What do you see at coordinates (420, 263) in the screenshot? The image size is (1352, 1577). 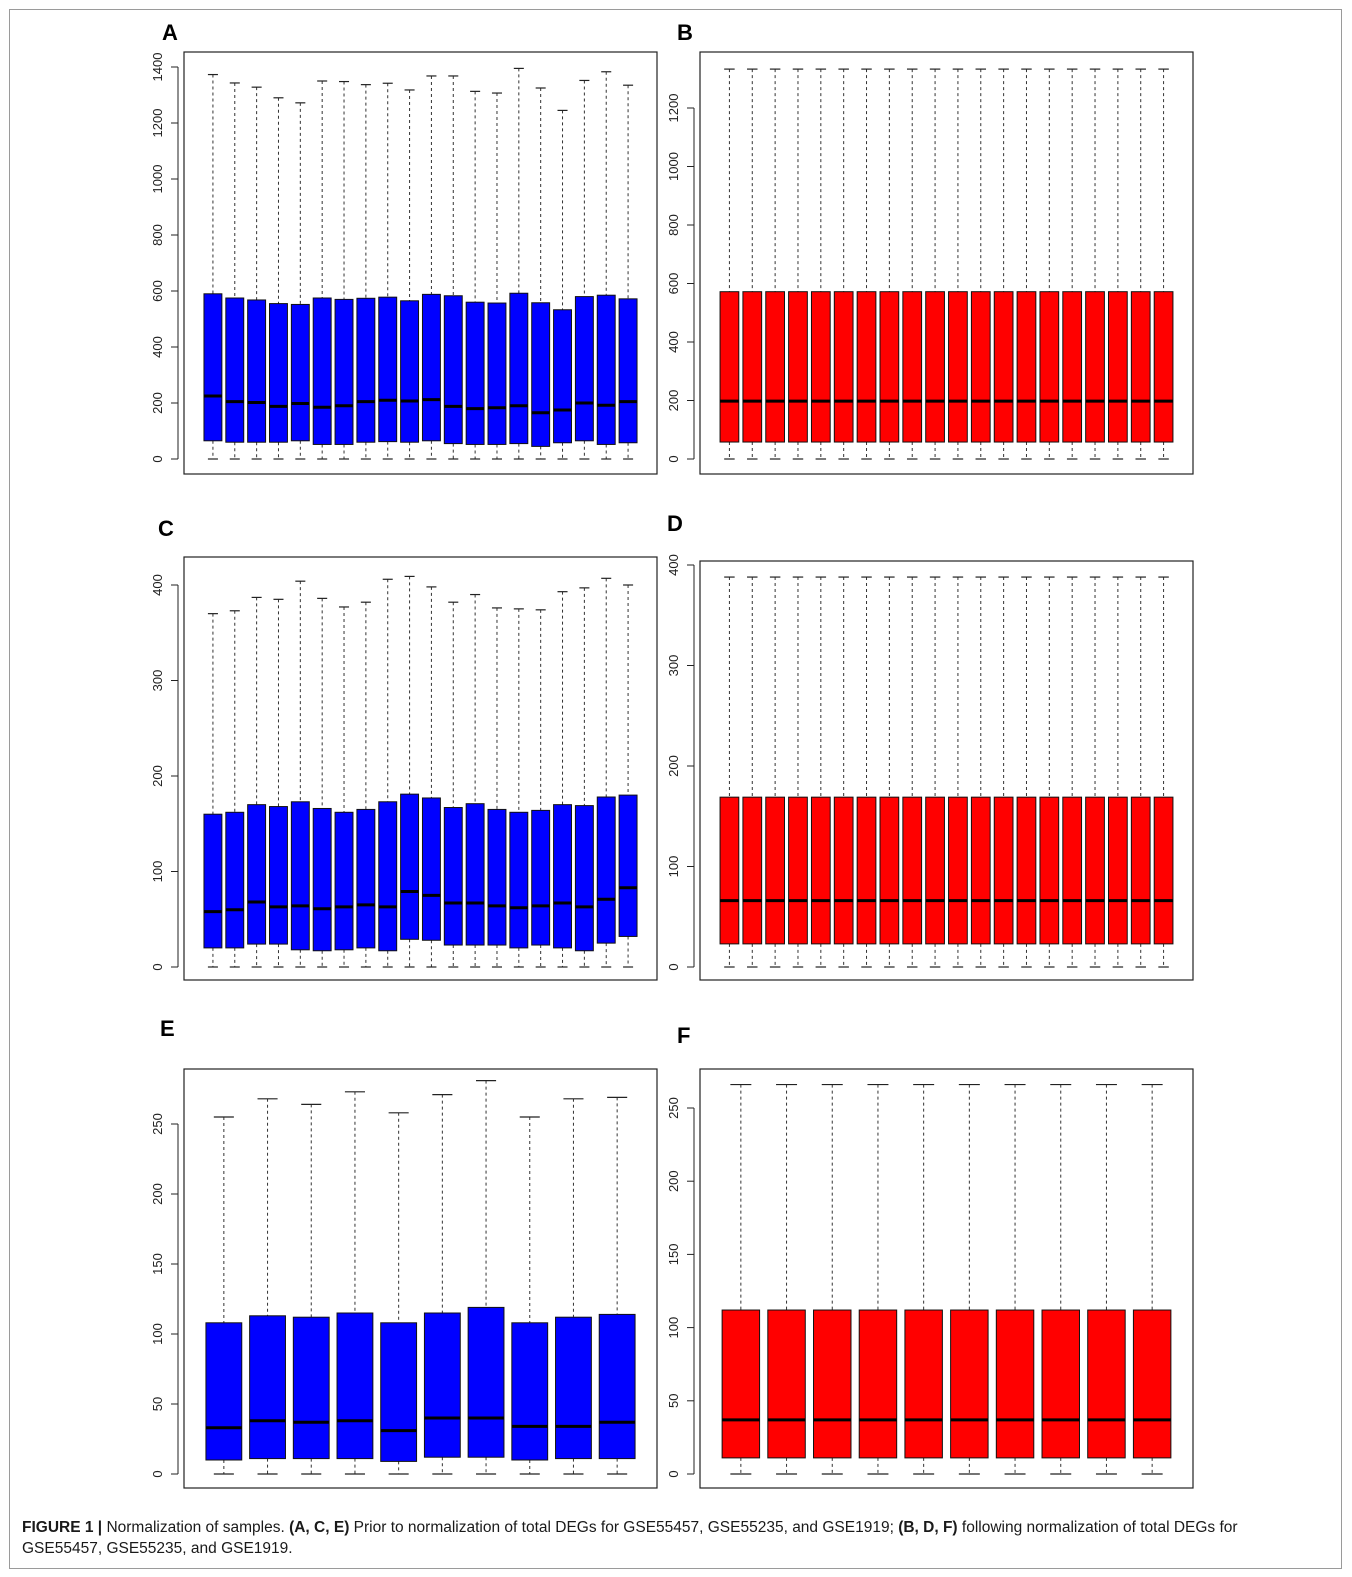 I see `panel-frame-a` at bounding box center [420, 263].